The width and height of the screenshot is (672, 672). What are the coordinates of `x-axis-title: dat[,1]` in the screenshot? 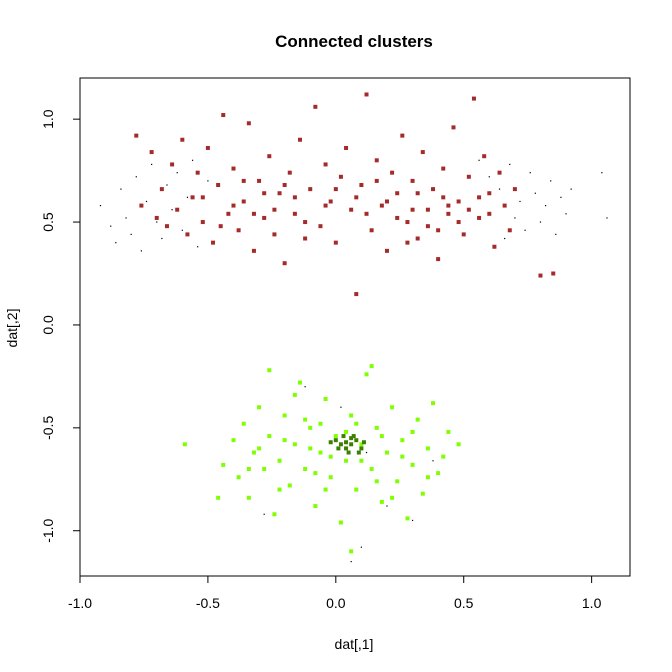 It's located at (354, 644).